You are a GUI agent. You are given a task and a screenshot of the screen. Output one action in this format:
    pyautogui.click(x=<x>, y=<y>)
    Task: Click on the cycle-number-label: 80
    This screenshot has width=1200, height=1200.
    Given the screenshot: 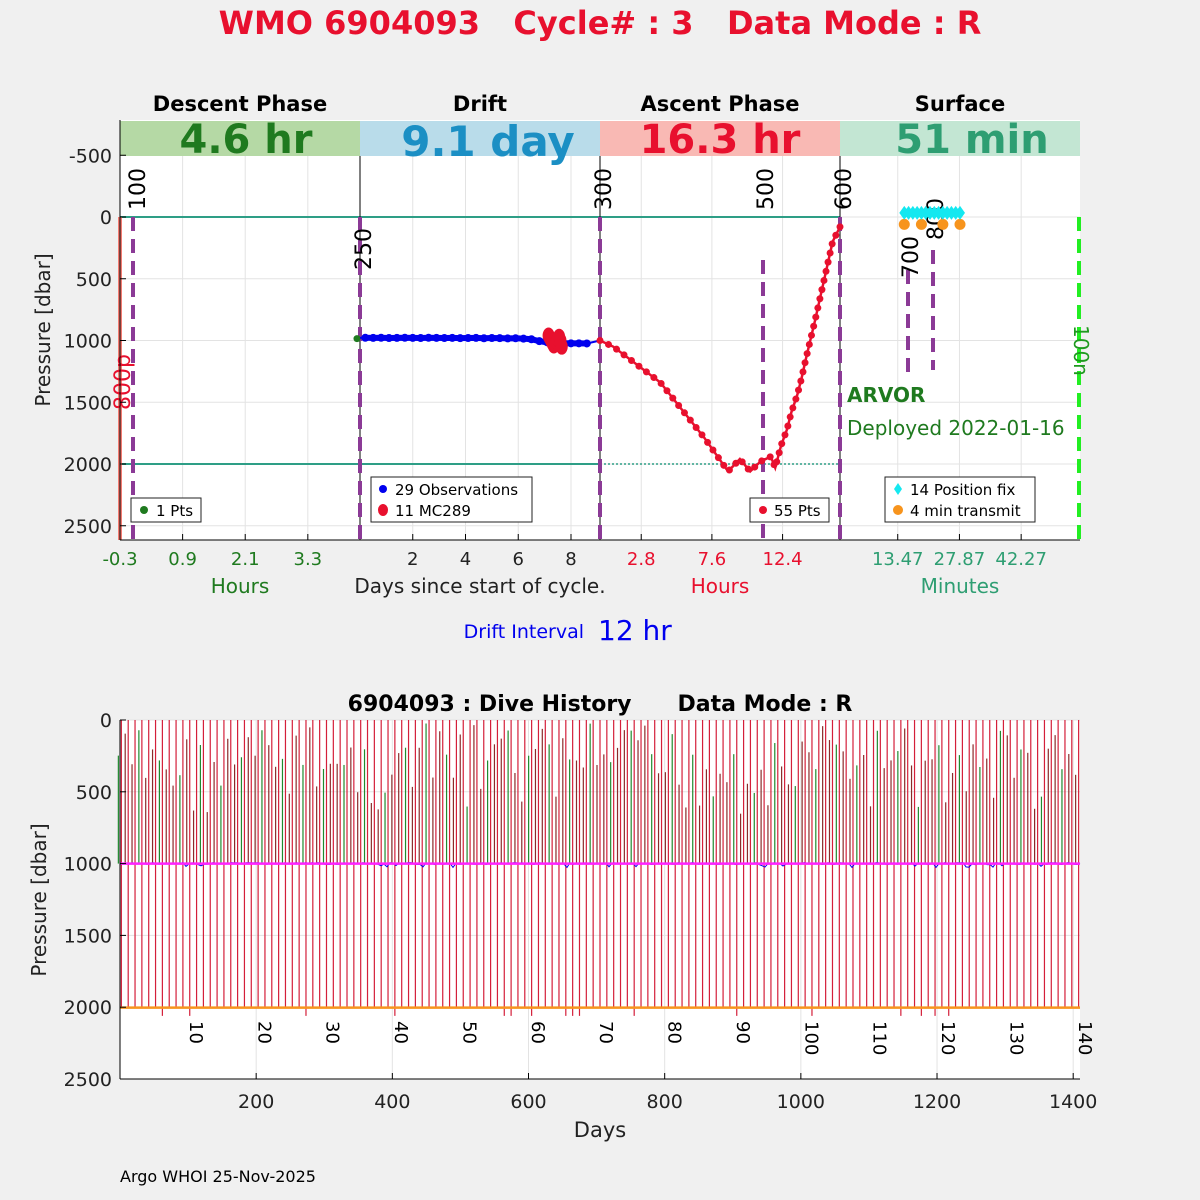 What is the action you would take?
    pyautogui.click(x=674, y=1032)
    